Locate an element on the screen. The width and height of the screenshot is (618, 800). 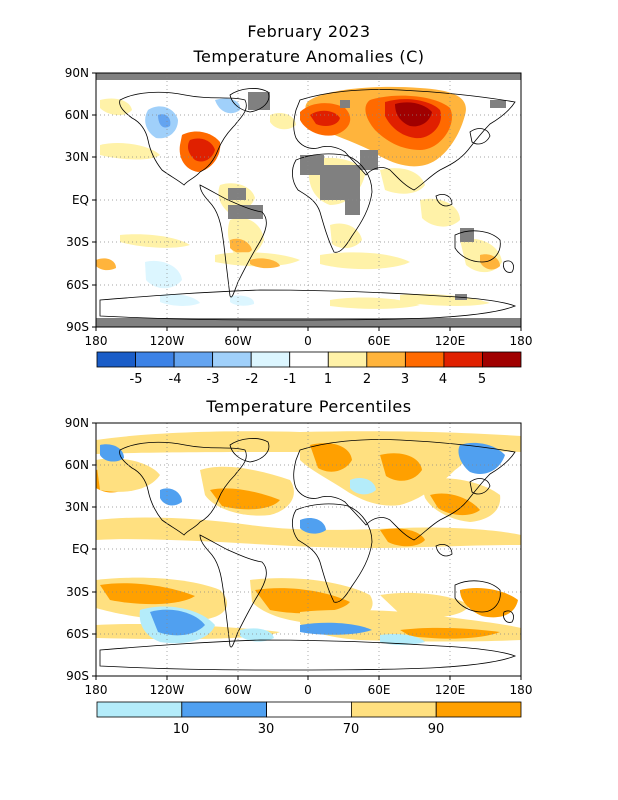
anomaly-lat-labels: 90N 60N 30N EQ 30S 60S 90S is located at coordinates (77, 200).